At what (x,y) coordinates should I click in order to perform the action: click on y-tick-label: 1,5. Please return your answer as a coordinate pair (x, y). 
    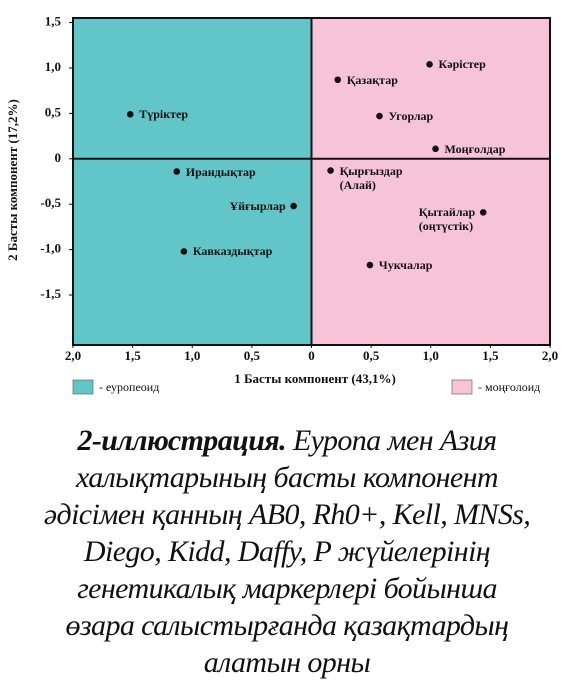
    Looking at the image, I should click on (53, 21).